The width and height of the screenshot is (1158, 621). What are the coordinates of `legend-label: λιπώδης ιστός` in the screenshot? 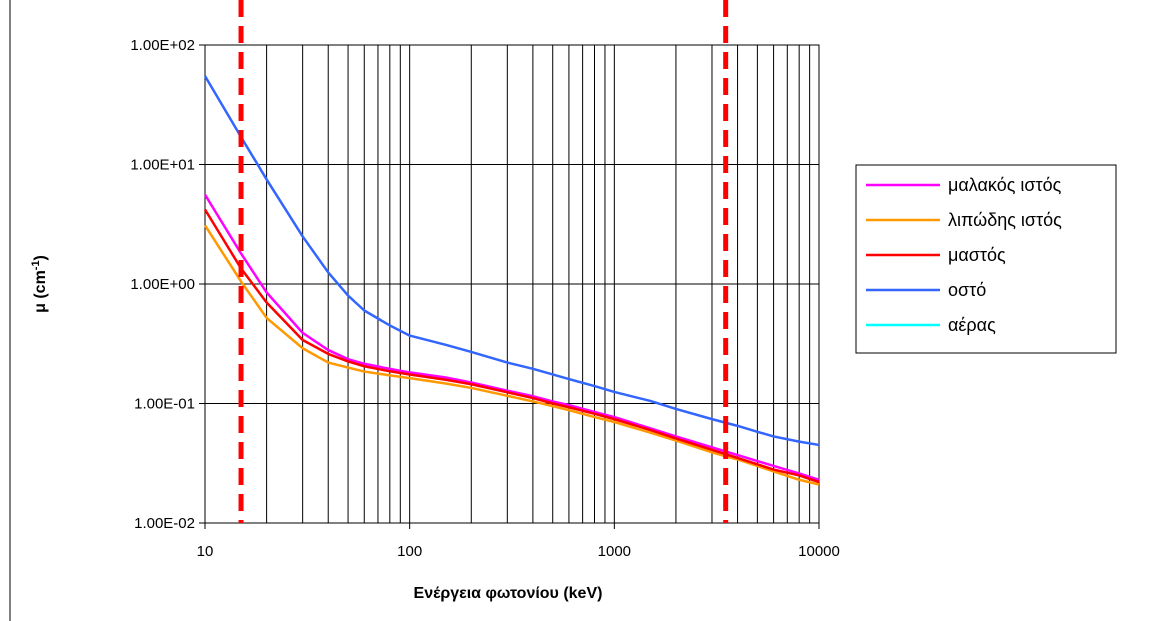 It's located at (1005, 220).